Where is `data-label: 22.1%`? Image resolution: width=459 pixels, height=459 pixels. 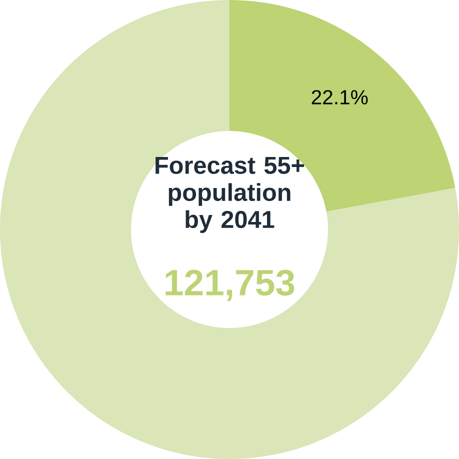 data-label: 22.1% is located at coordinates (340, 97).